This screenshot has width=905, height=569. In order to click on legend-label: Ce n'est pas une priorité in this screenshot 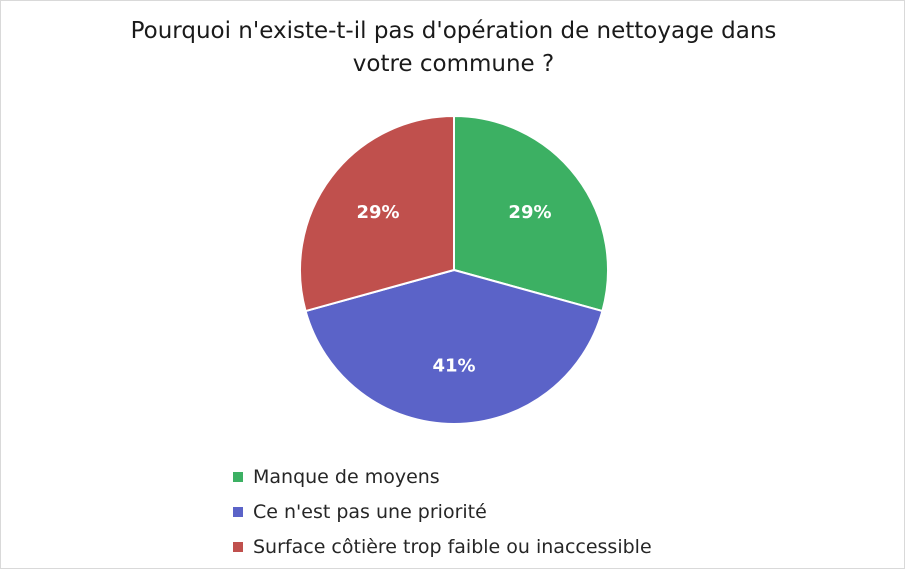, I will do `click(370, 511)`.